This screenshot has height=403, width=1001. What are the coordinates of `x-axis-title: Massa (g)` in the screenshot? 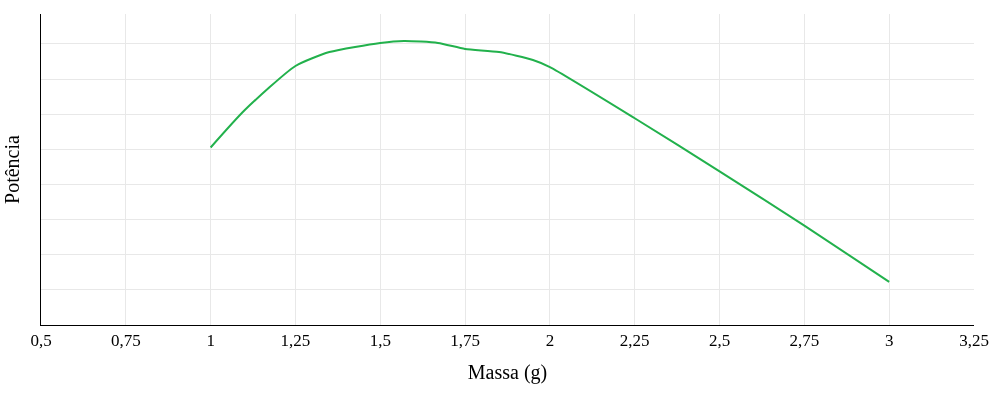 It's located at (507, 372).